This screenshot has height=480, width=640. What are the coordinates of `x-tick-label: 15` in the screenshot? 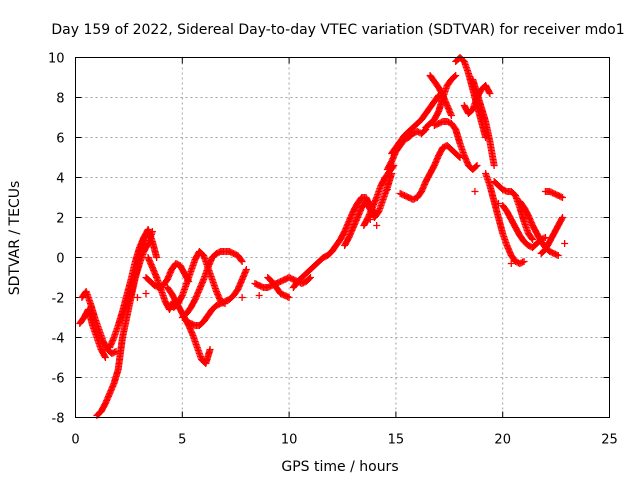 It's located at (396, 440).